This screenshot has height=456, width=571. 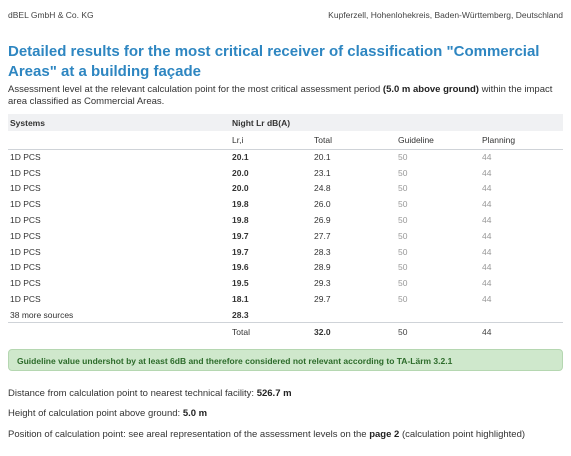 What do you see at coordinates (322, 157) in the screenshot?
I see `cell-total: 20.1` at bounding box center [322, 157].